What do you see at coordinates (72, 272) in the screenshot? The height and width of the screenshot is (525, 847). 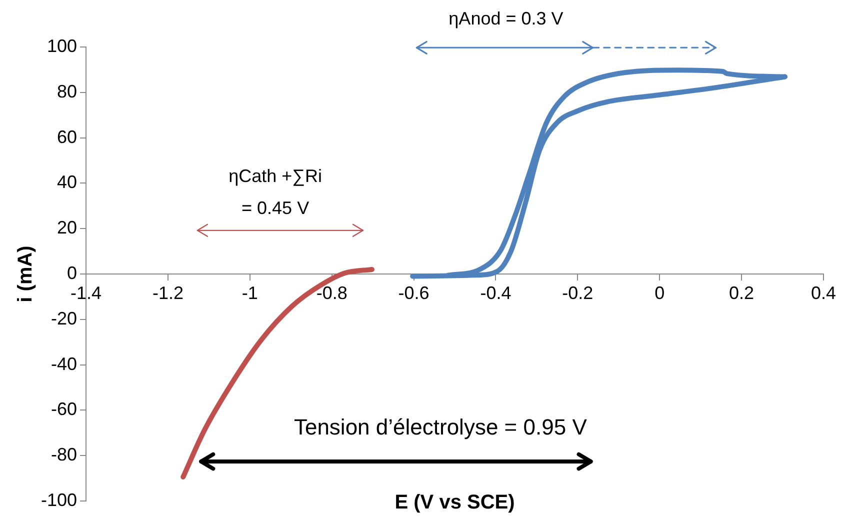 I see `y-tick-label: 0` at bounding box center [72, 272].